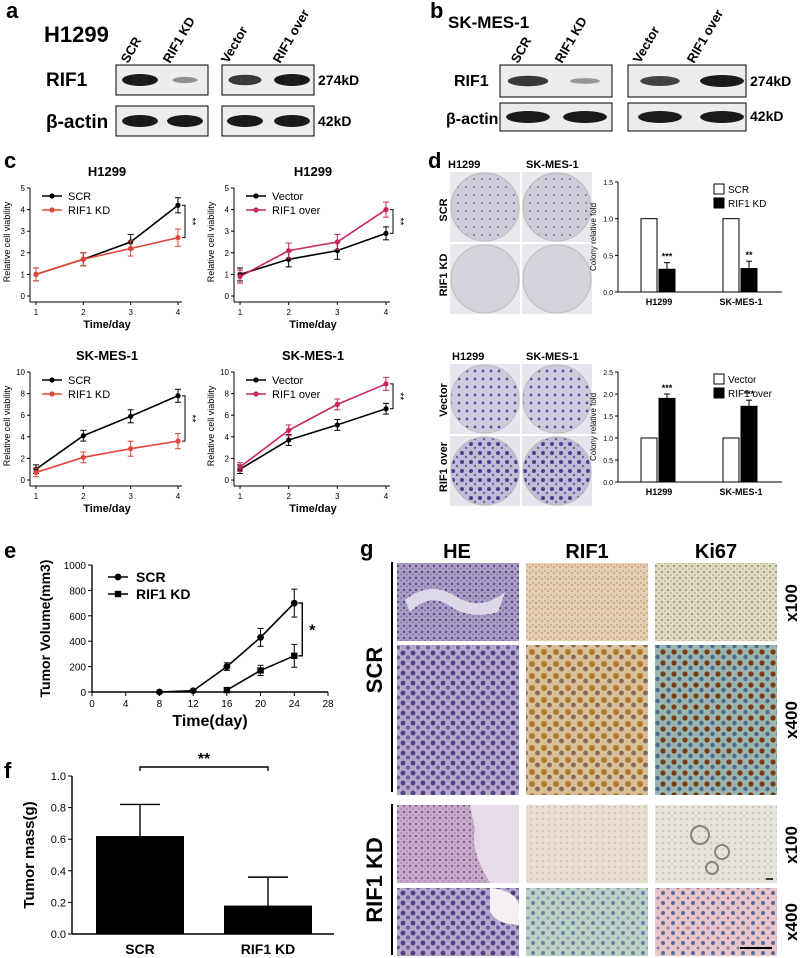 Image resolution: width=800 pixels, height=958 pixels. Describe the element at coordinates (444, 466) in the screenshot. I see `colony-row-label: RIF1 over` at that location.